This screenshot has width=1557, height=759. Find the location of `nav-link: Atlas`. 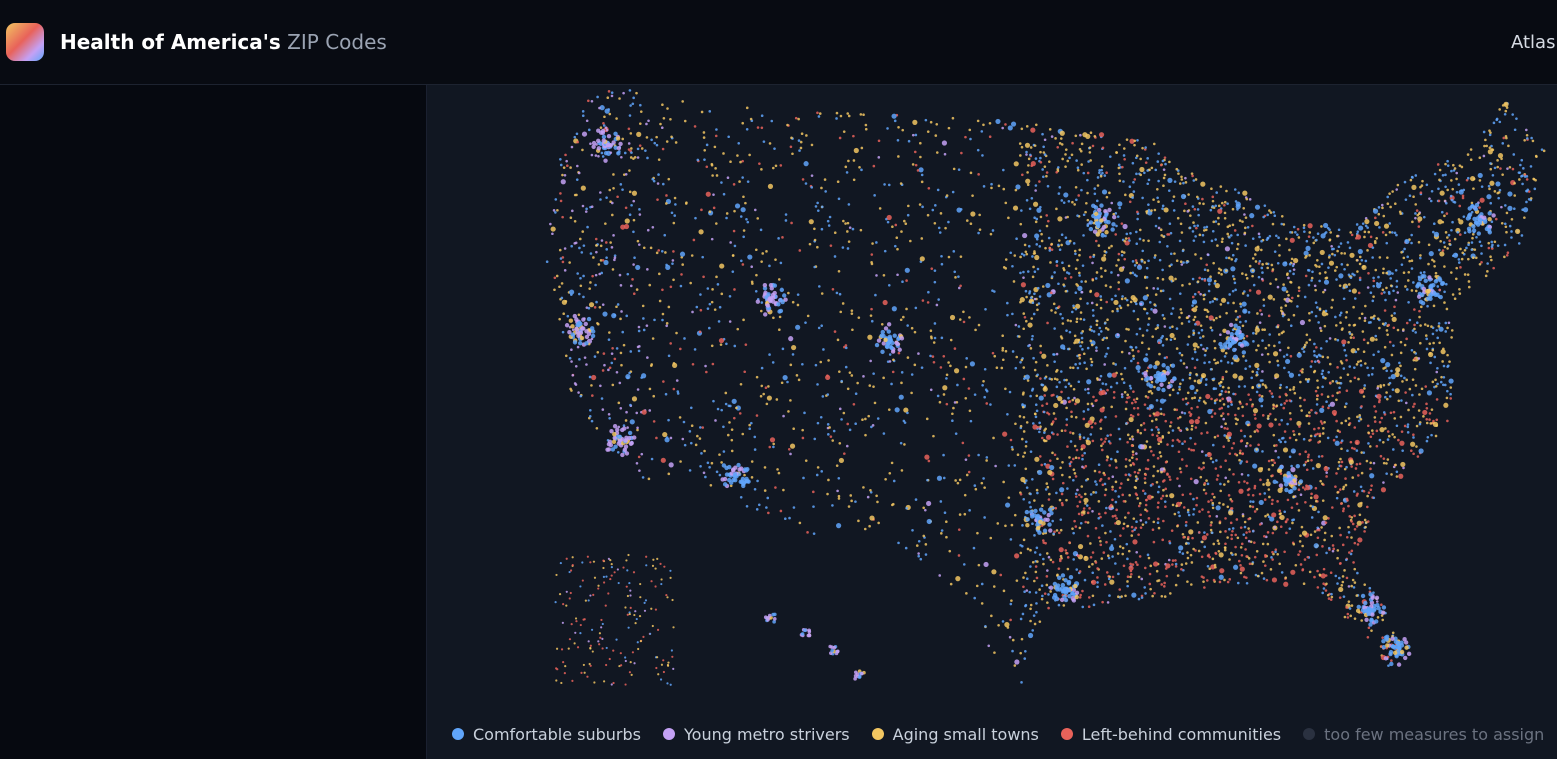

nav-link: Atlas is located at coordinates (1533, 42).